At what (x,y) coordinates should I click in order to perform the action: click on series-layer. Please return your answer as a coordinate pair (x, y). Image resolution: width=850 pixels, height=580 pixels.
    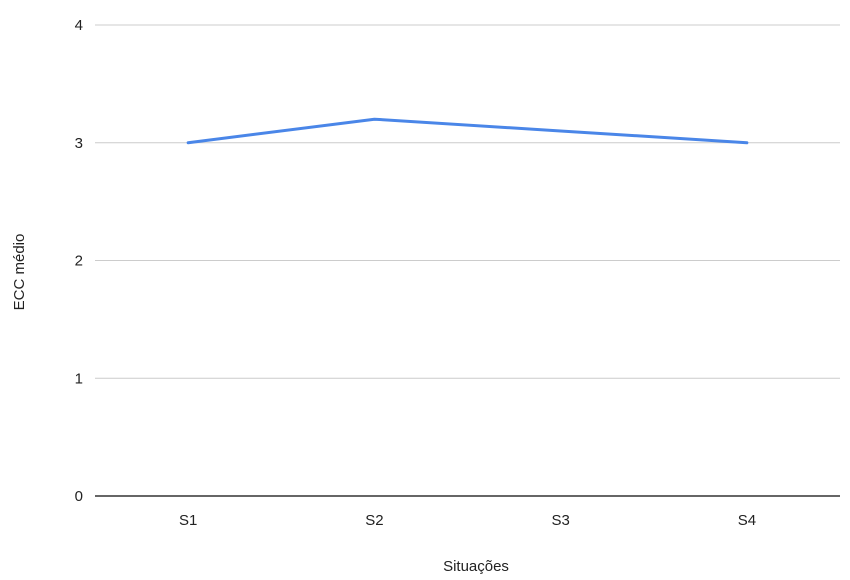
    Looking at the image, I should click on (467, 131).